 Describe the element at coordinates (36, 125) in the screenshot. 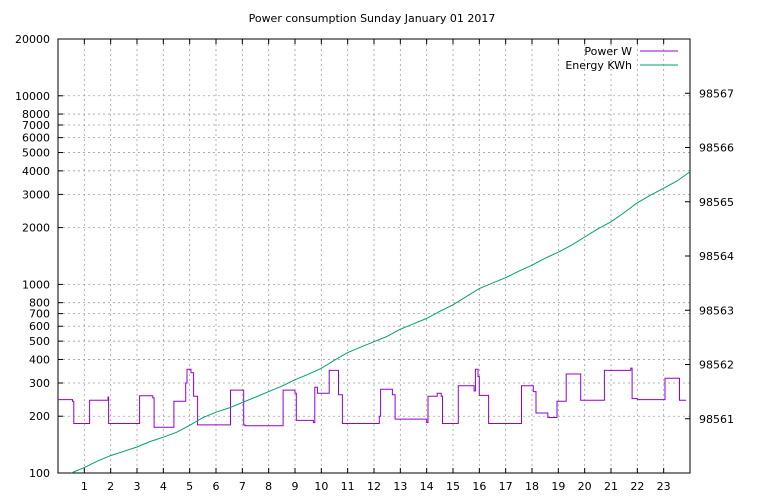

I see `y-tick-label: 7000` at that location.